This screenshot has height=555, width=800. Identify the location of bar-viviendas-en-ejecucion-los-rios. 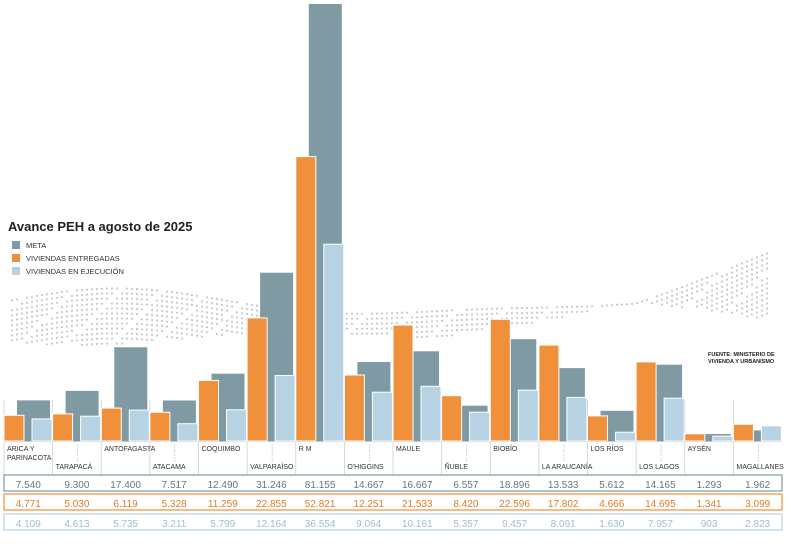
(625, 436).